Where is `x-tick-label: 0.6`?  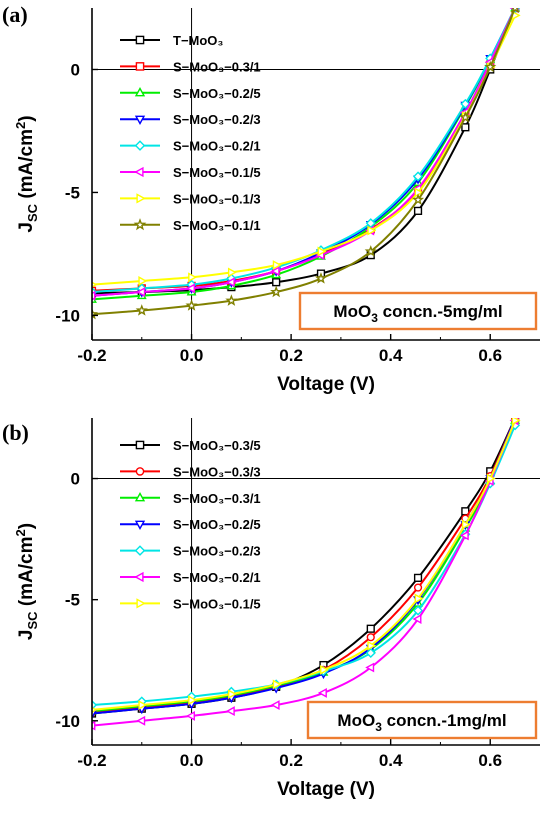
x-tick-label: 0.6 is located at coordinates (490, 355).